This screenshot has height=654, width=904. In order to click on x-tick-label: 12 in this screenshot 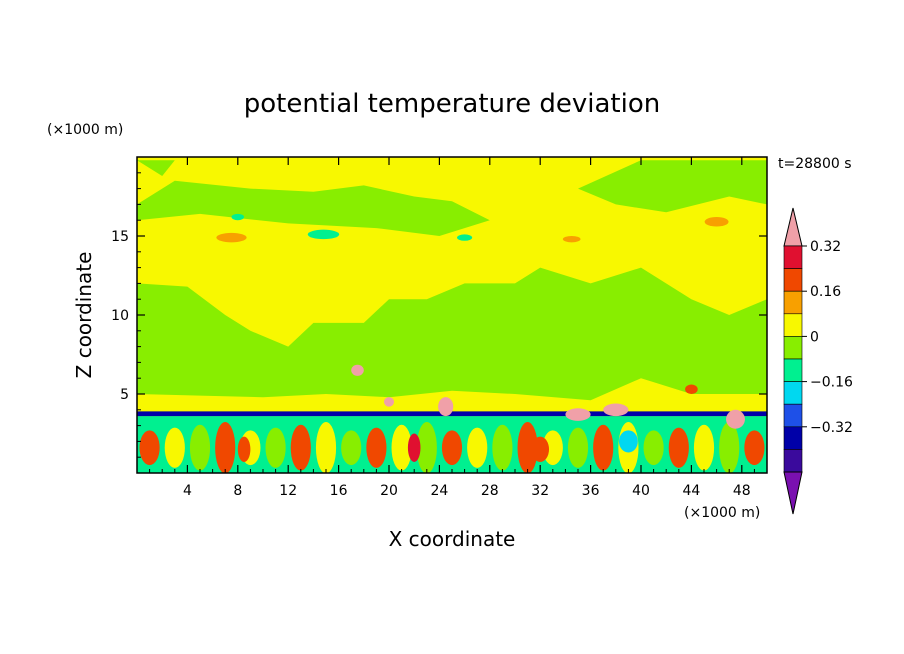, I will do `click(288, 491)`.